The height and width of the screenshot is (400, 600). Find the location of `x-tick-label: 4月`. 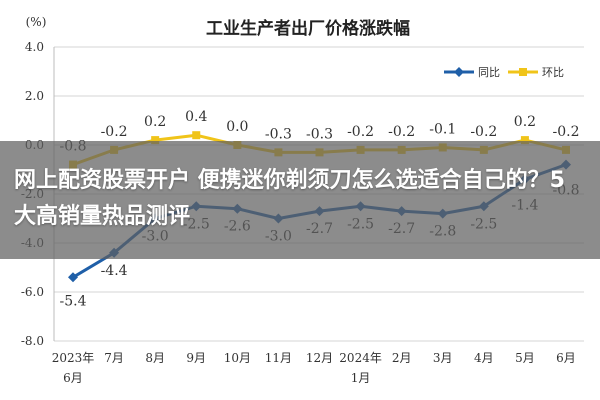

x-tick-label: 4月 is located at coordinates (484, 358).